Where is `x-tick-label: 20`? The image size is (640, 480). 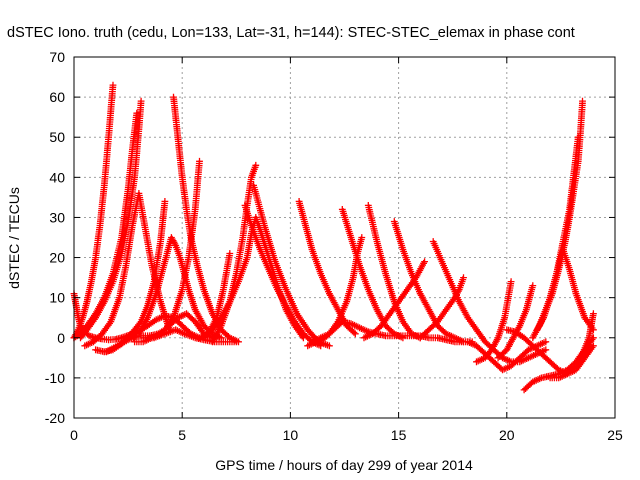 x-tick-label: 20 is located at coordinates (507, 435).